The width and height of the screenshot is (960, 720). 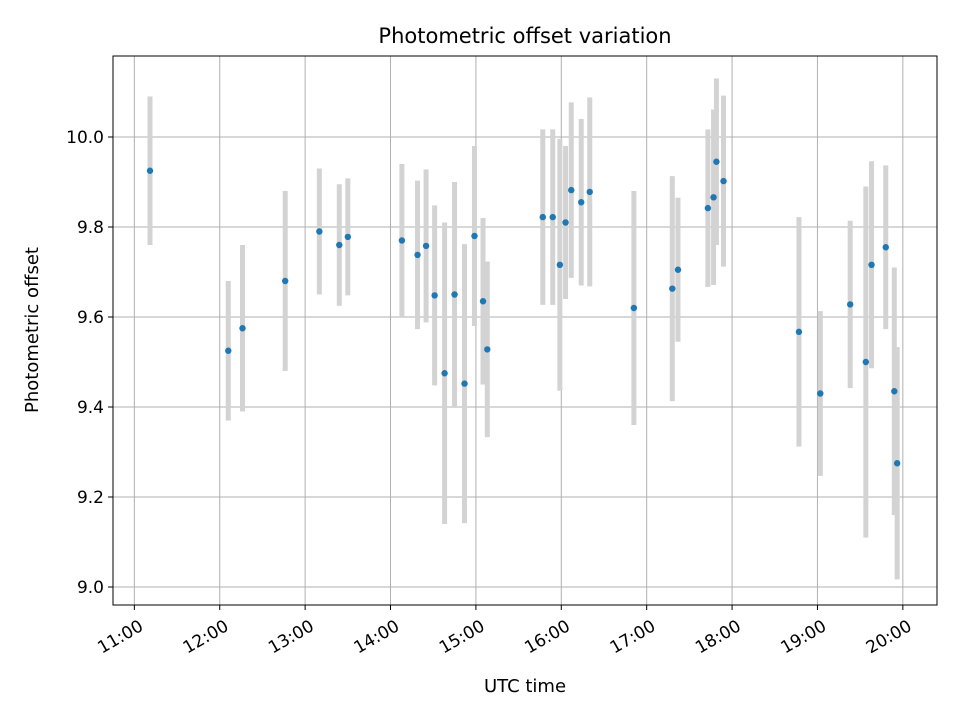 What do you see at coordinates (32, 330) in the screenshot?
I see `y-axis-label: Photometric offset` at bounding box center [32, 330].